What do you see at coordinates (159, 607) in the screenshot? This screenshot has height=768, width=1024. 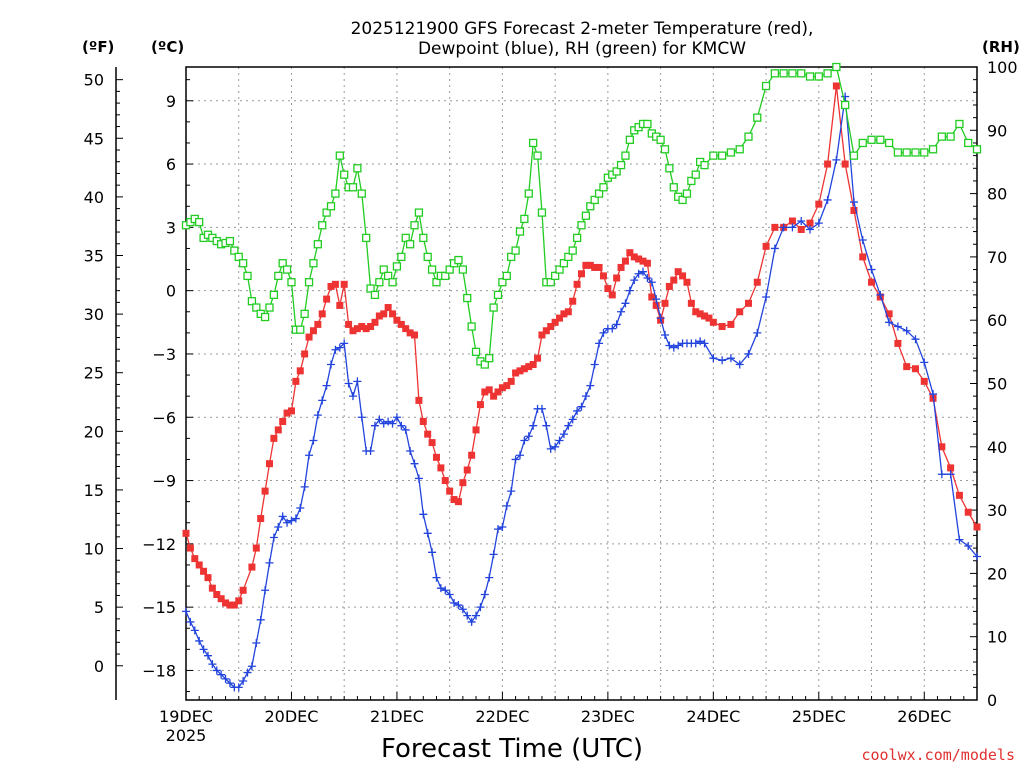 I see `celsius-tick-label: −15` at bounding box center [159, 607].